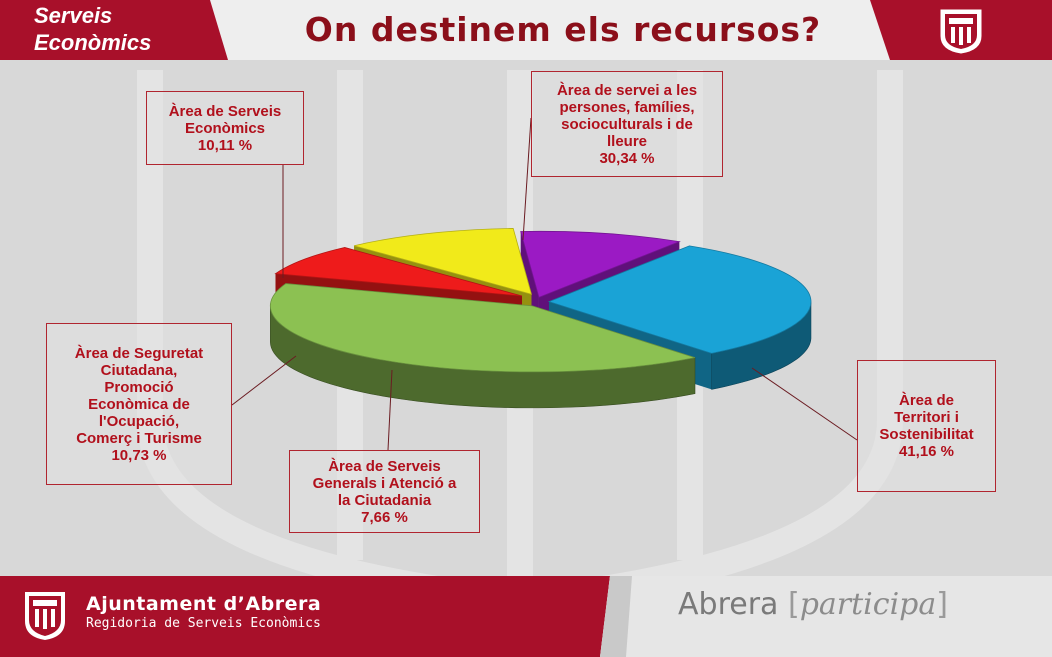  What do you see at coordinates (93, 42) in the screenshot?
I see `section-title-line2: Econòmics` at bounding box center [93, 42].